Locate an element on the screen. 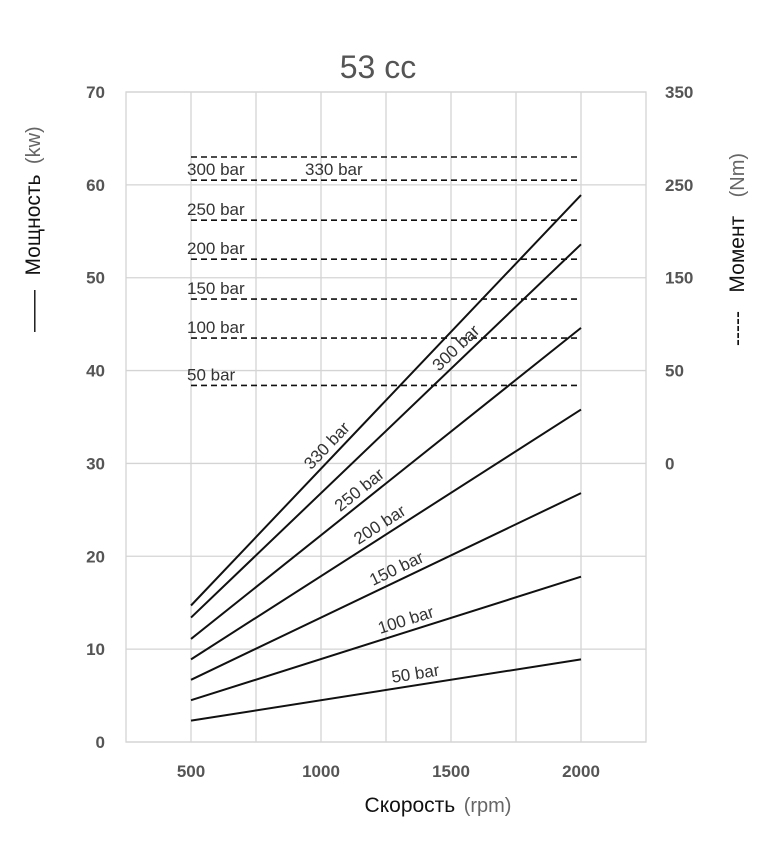 The height and width of the screenshot is (850, 770). x-axis-label: Скорость (rpm) is located at coordinates (438, 805).